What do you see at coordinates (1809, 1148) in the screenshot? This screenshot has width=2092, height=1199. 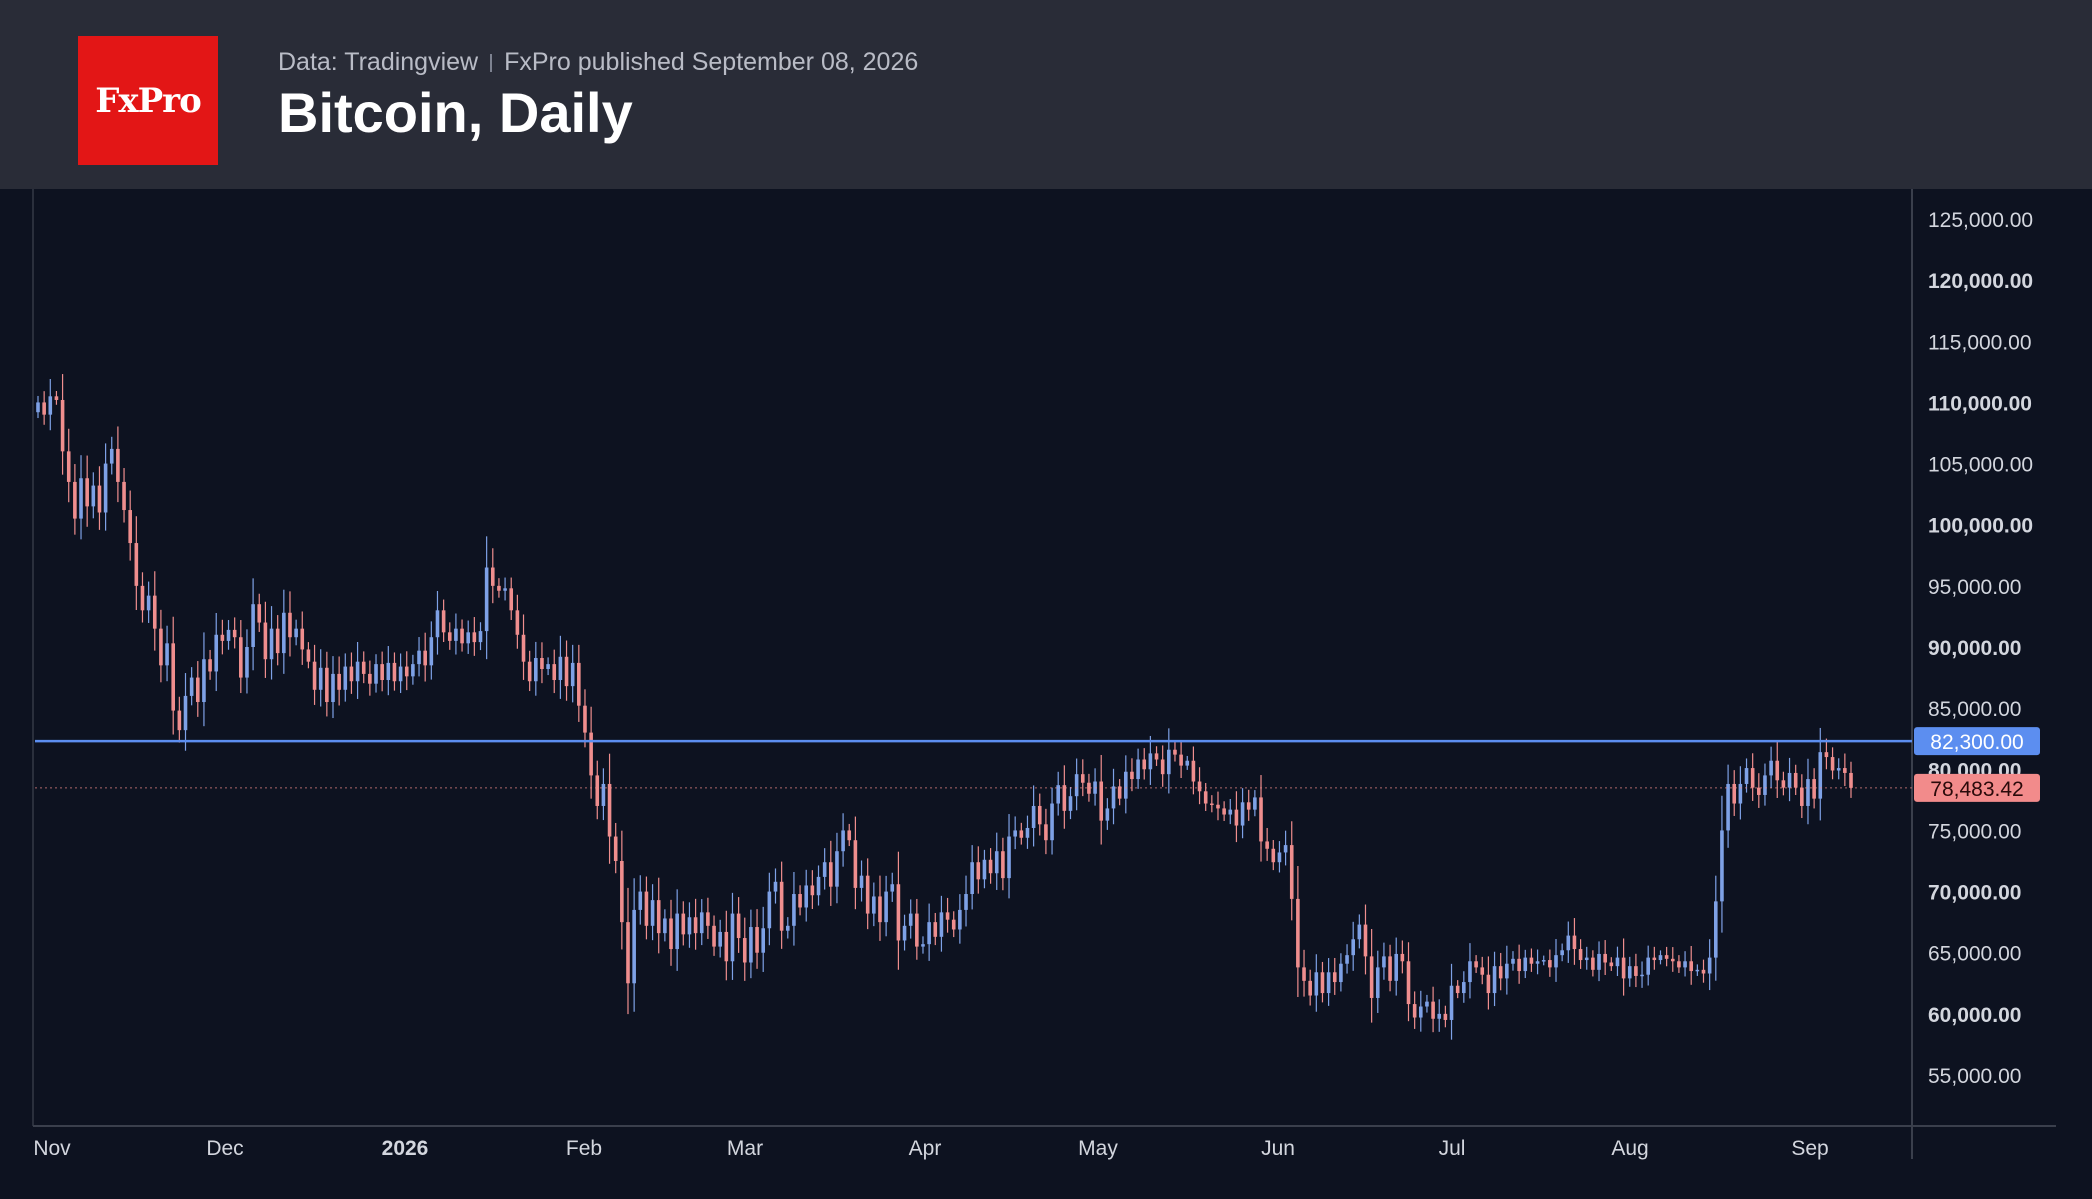 I see `x-tick-label: Sep` at bounding box center [1809, 1148].